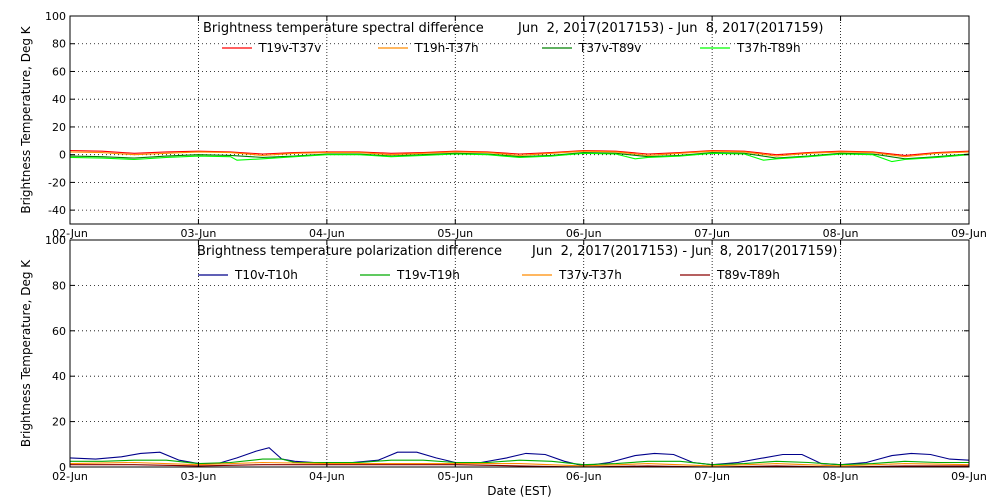 The width and height of the screenshot is (1000, 500). Describe the element at coordinates (590, 275) in the screenshot. I see `legend-label: T37v-T37h` at that location.